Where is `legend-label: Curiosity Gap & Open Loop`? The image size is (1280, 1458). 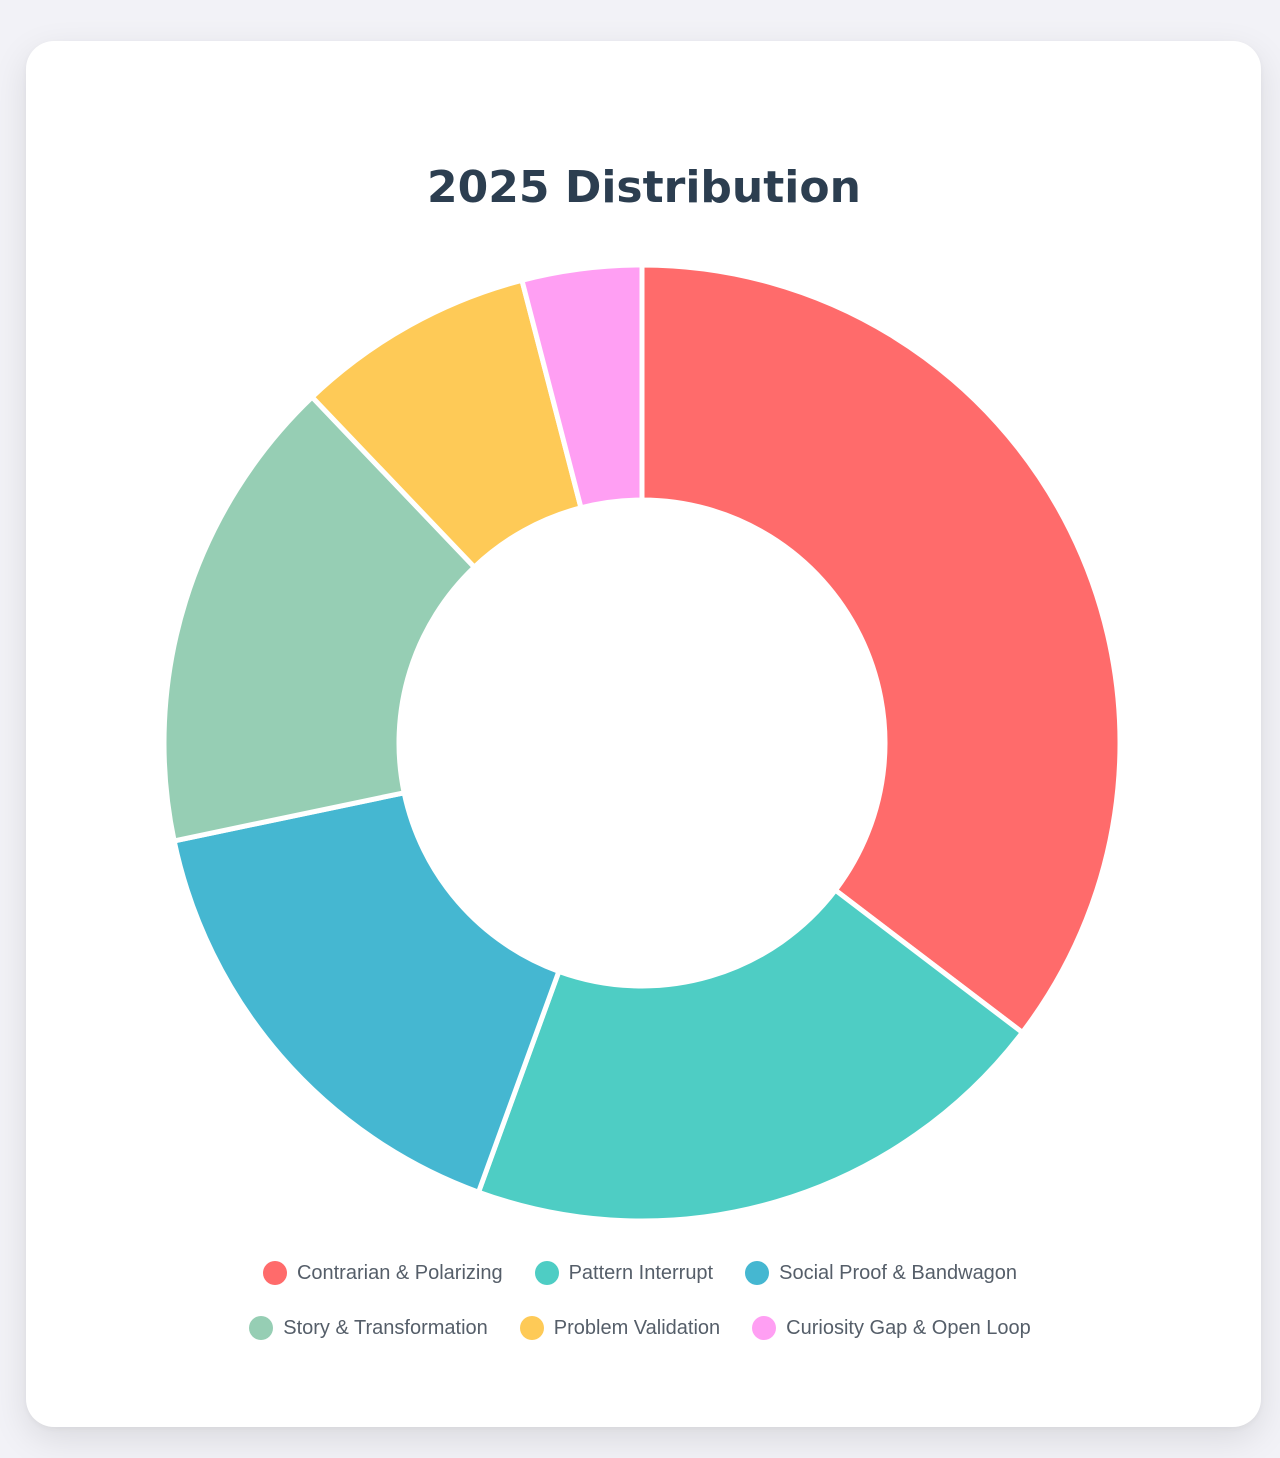
legend-label: Curiosity Gap & Open Loop is located at coordinates (908, 1327).